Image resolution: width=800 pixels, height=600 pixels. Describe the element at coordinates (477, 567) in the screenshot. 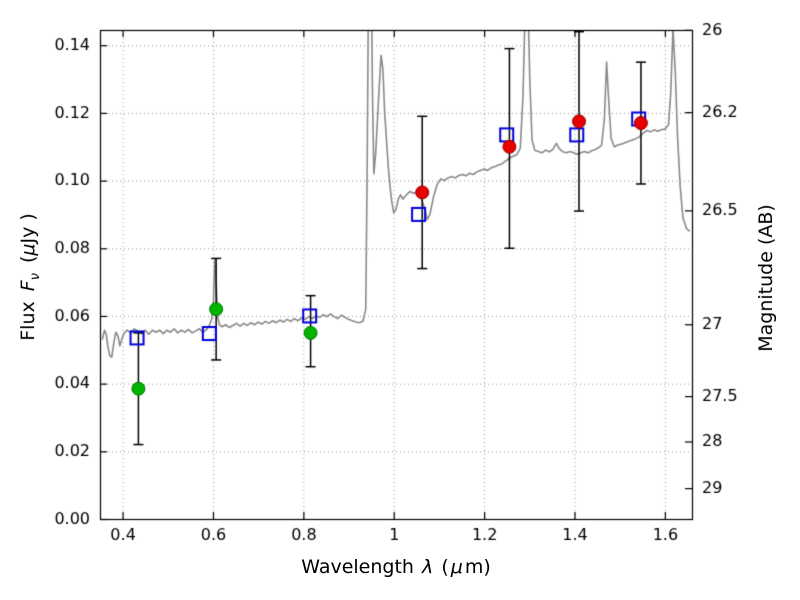

I see `x-axis-unit-close: m)` at that location.